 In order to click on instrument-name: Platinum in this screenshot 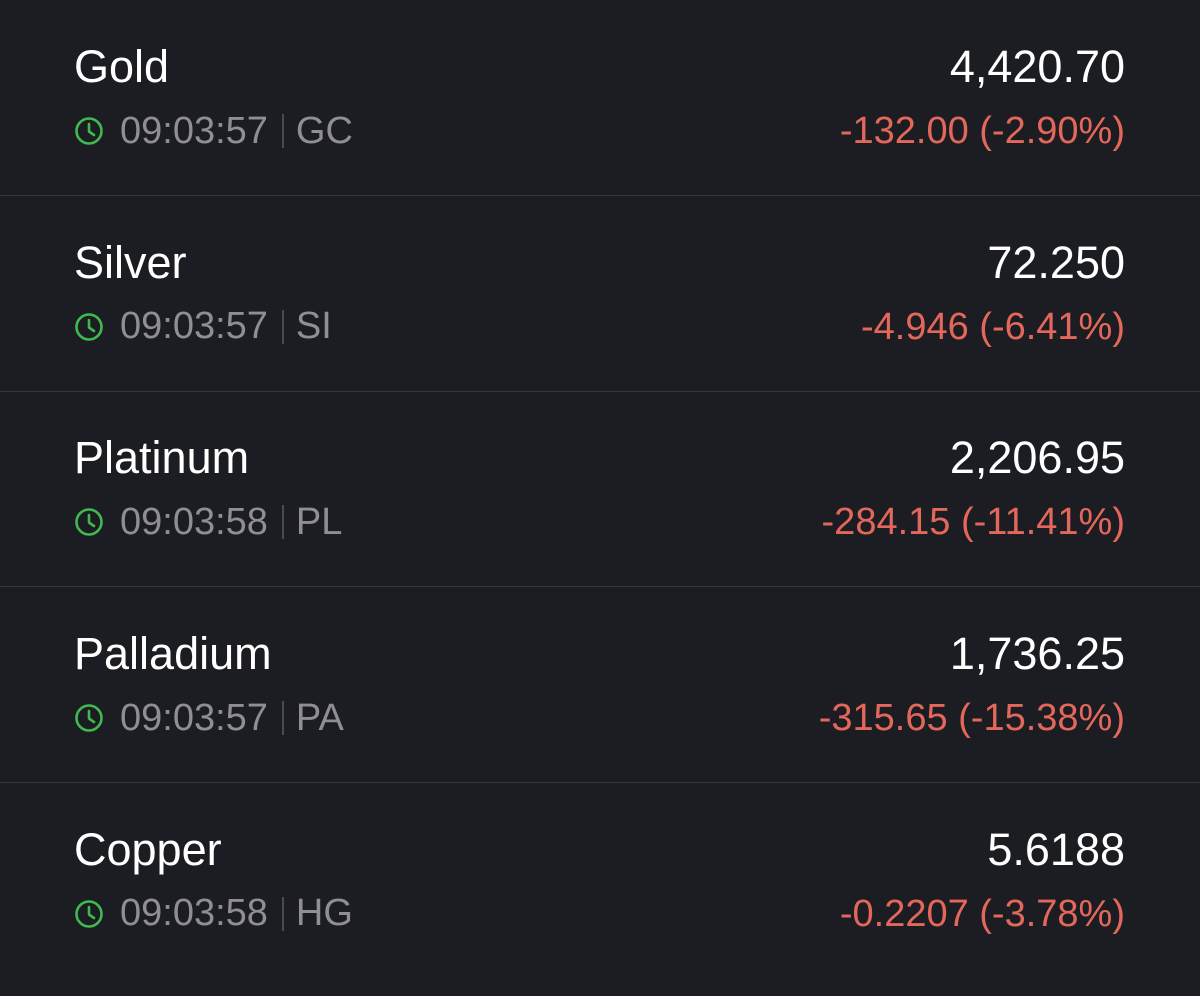, I will do `click(162, 458)`.